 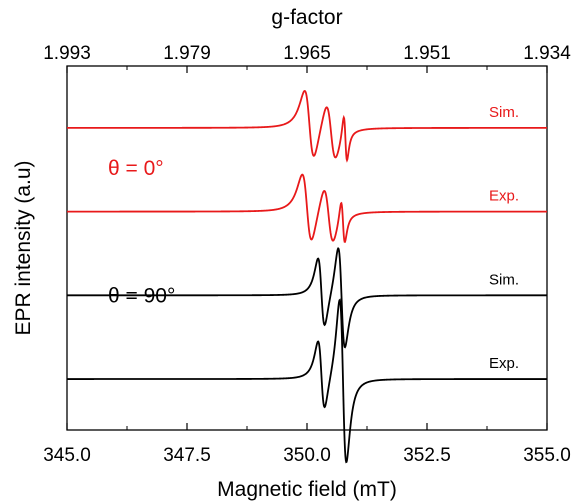 What do you see at coordinates (136, 168) in the screenshot?
I see `theta-annotation: θ = 0°` at bounding box center [136, 168].